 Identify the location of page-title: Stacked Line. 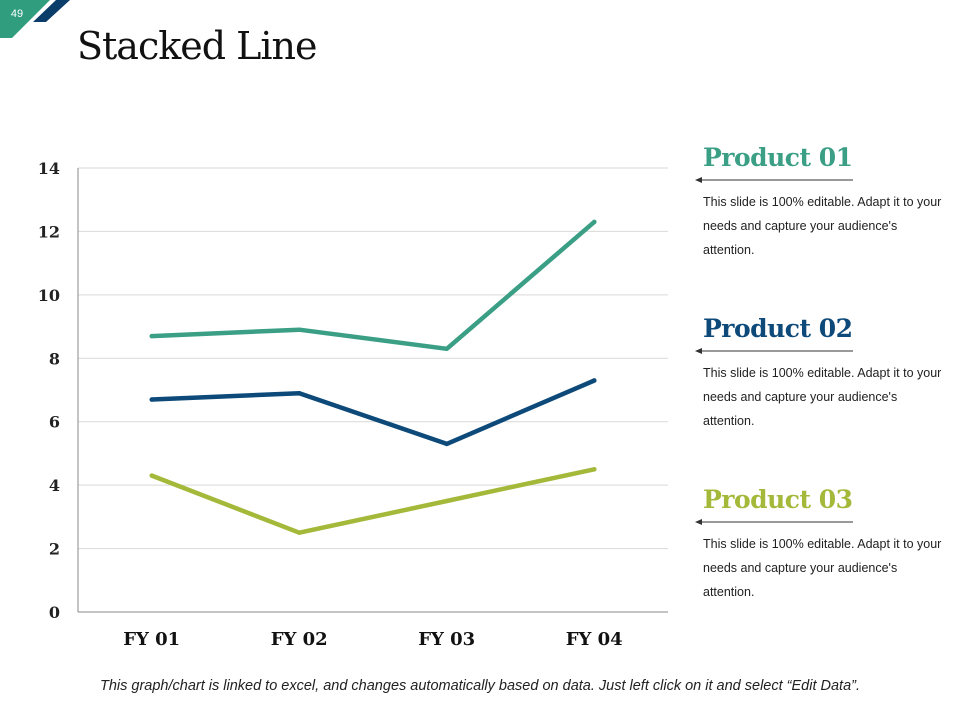
(197, 46).